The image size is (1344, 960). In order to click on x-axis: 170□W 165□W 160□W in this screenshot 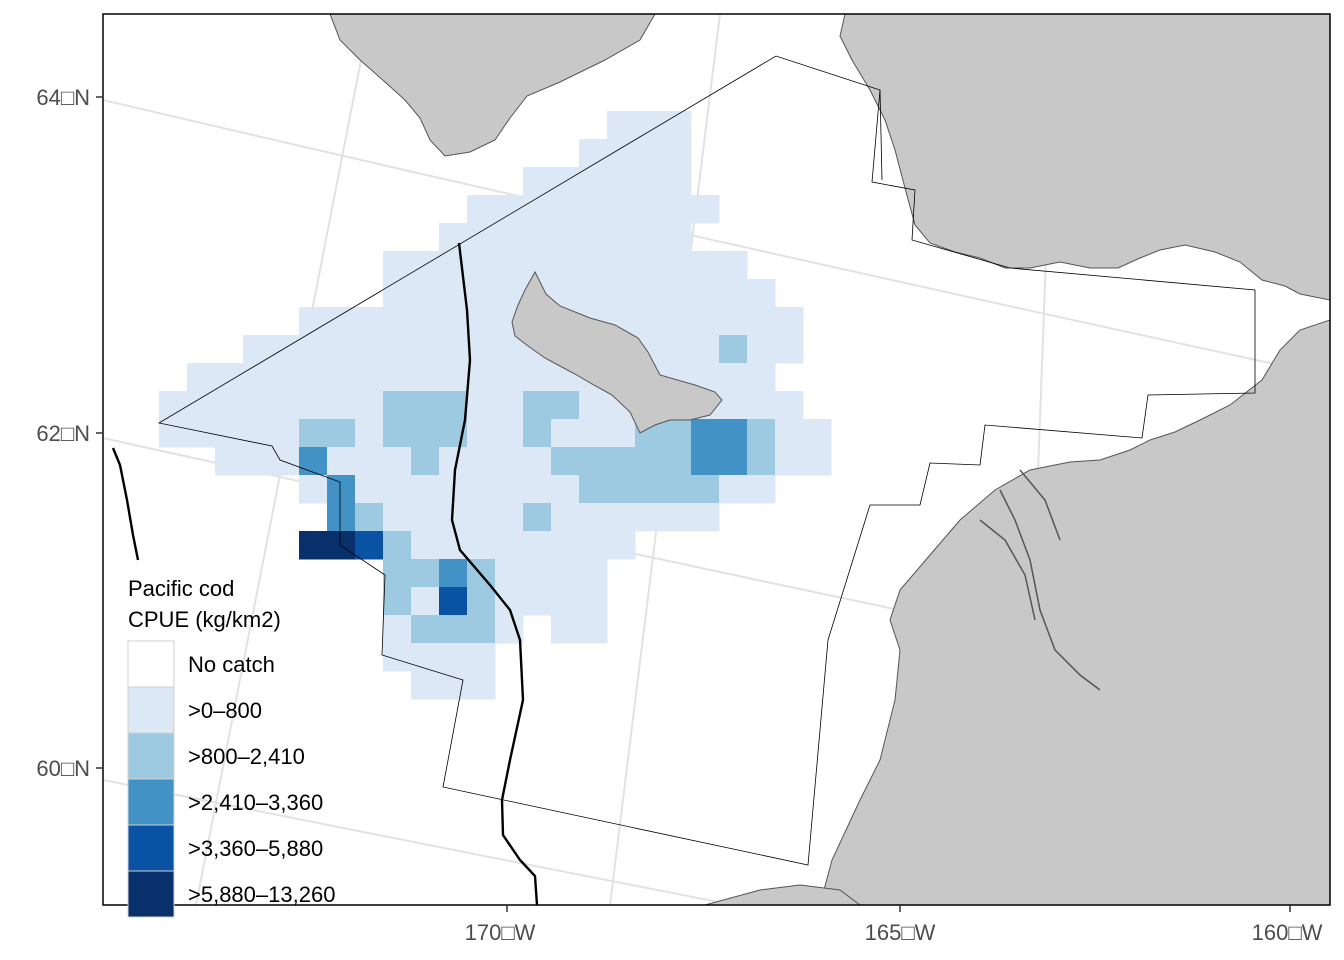, I will do `click(894, 925)`.